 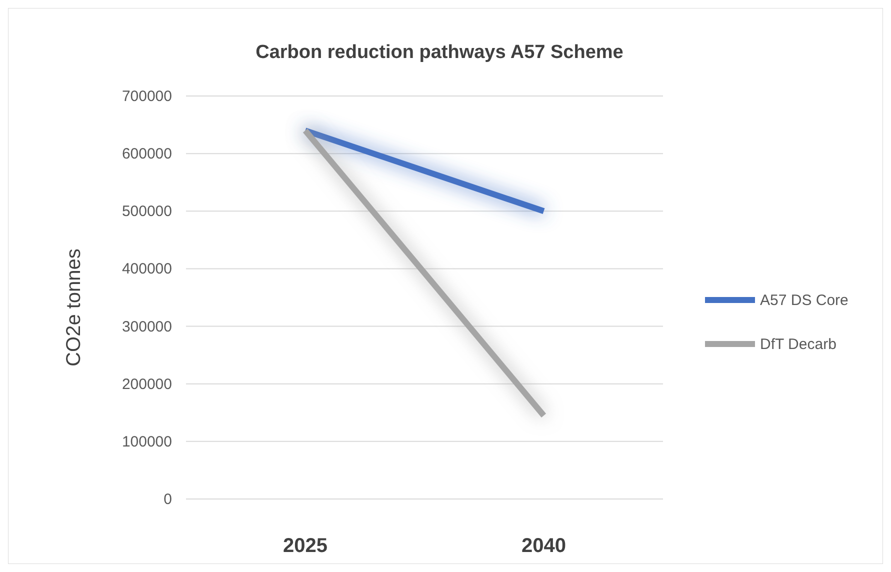 What do you see at coordinates (305, 546) in the screenshot?
I see `x-tick-label: 2025` at bounding box center [305, 546].